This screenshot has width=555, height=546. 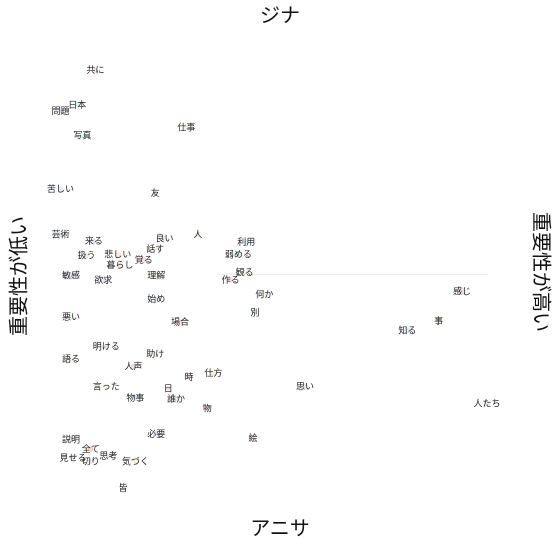 I want to click on word-label: 物事, so click(x=135, y=398).